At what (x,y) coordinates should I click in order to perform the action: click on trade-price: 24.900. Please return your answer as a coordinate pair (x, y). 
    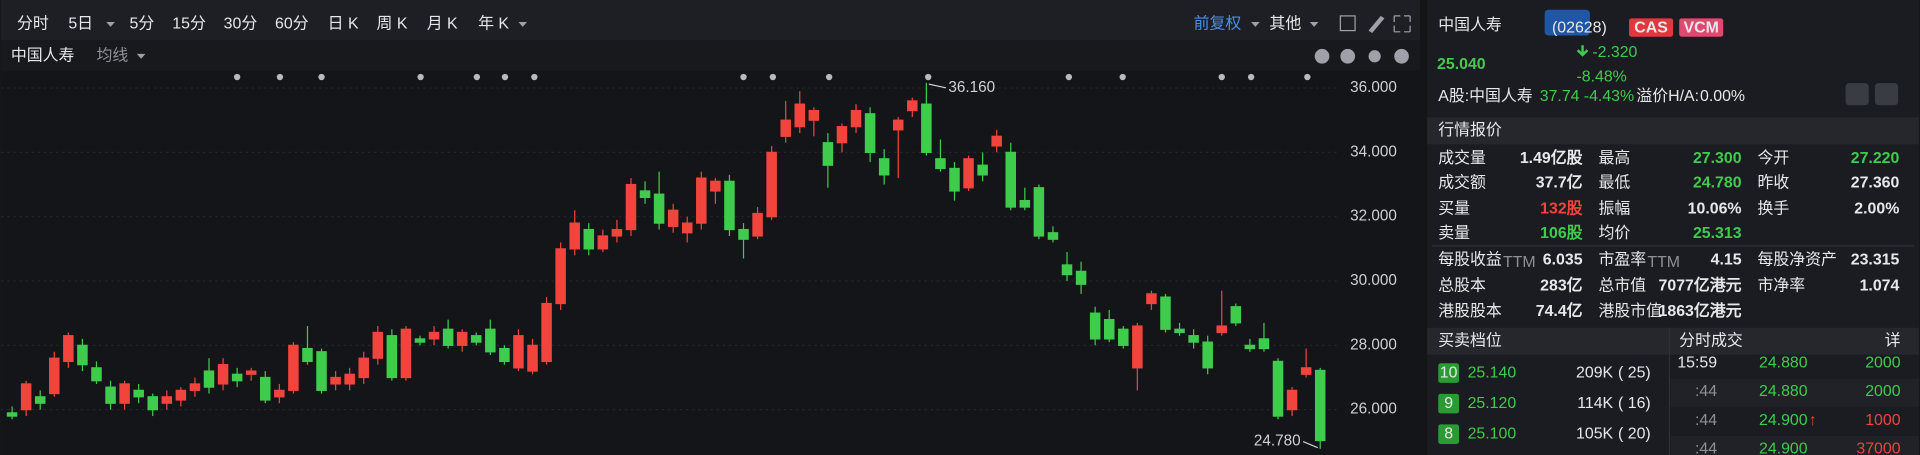
    Looking at the image, I should click on (1783, 448).